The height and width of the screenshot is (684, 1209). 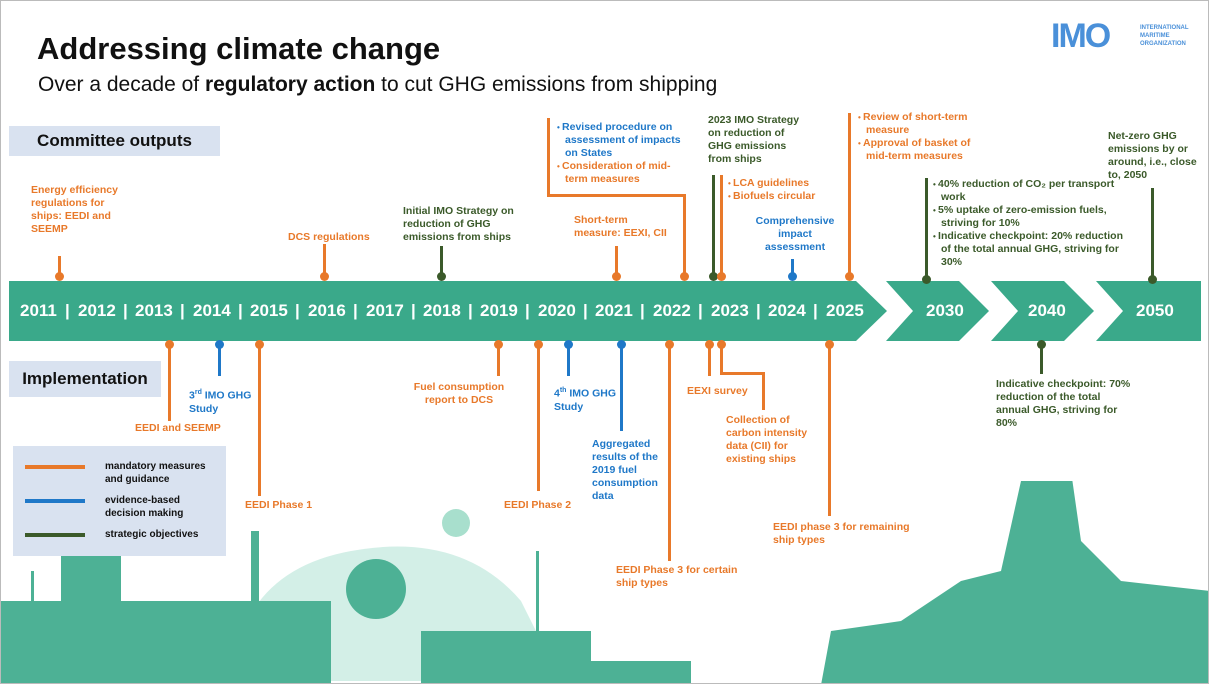 I want to click on milestone-2040: 2040, so click(x=1047, y=310).